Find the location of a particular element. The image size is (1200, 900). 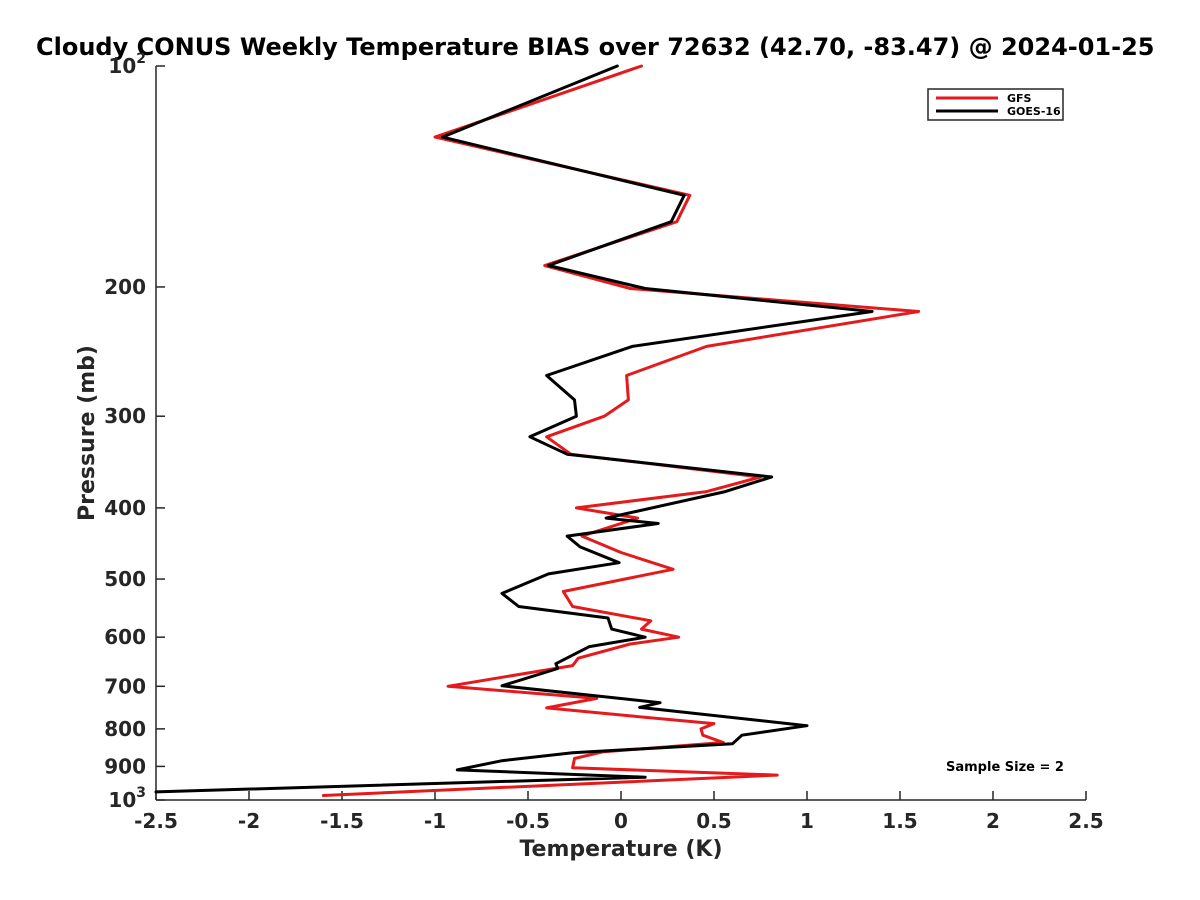

x-ticks: -2.5 -2 -1.5 -1 -0.5 0 0.5 1 1.5 2 2.5 is located at coordinates (619, 812).